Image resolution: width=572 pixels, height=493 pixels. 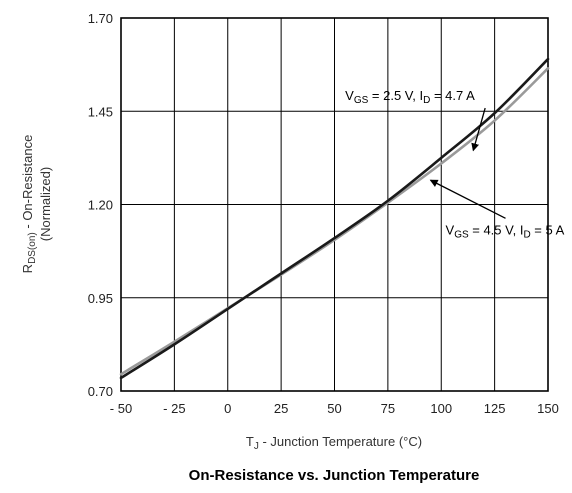 I want to click on y-tick-label: 1.45, so click(x=100, y=111).